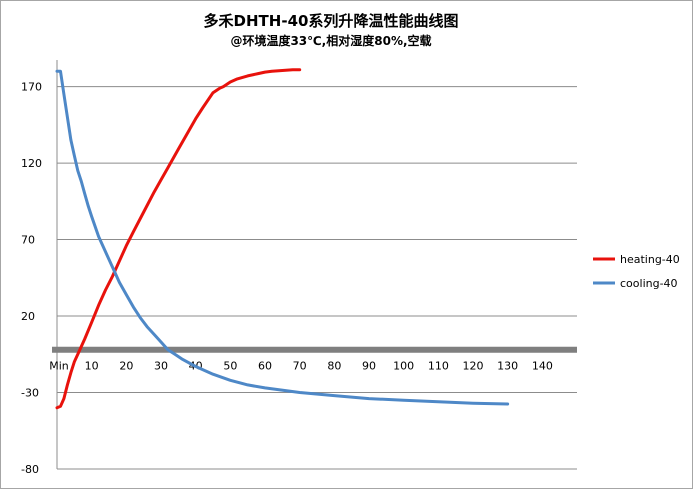 This screenshot has width=693, height=489. Describe the element at coordinates (59, 366) in the screenshot. I see `x-tick-label: Min` at that location.